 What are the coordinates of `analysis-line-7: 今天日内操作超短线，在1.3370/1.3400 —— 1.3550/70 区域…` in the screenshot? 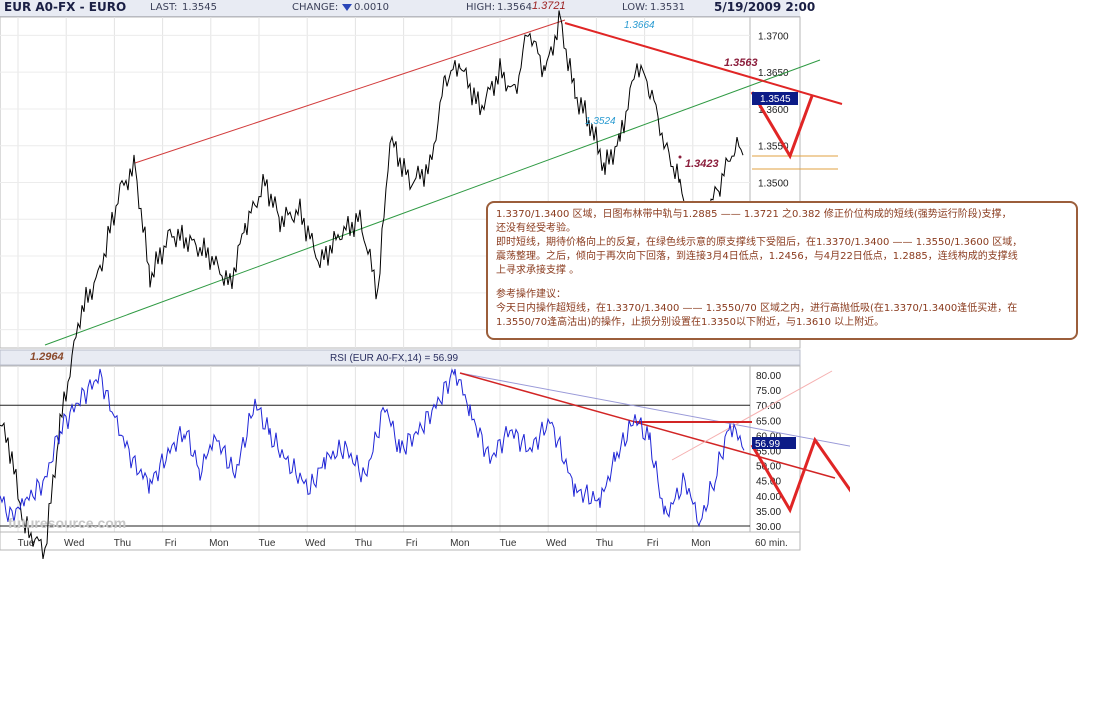 It's located at (757, 308).